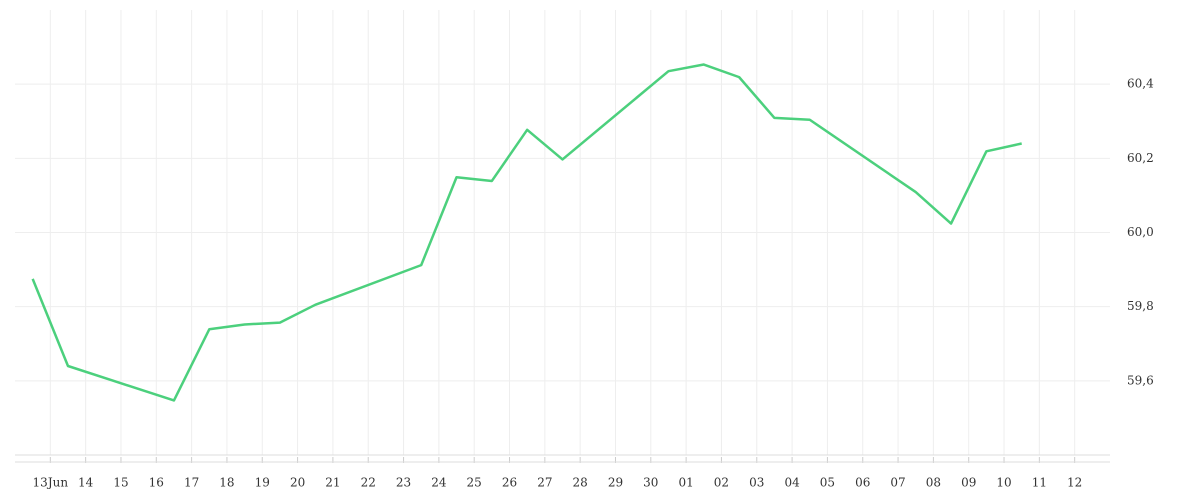  What do you see at coordinates (51, 483) in the screenshot?
I see `x-tick-label: 13Jun` at bounding box center [51, 483].